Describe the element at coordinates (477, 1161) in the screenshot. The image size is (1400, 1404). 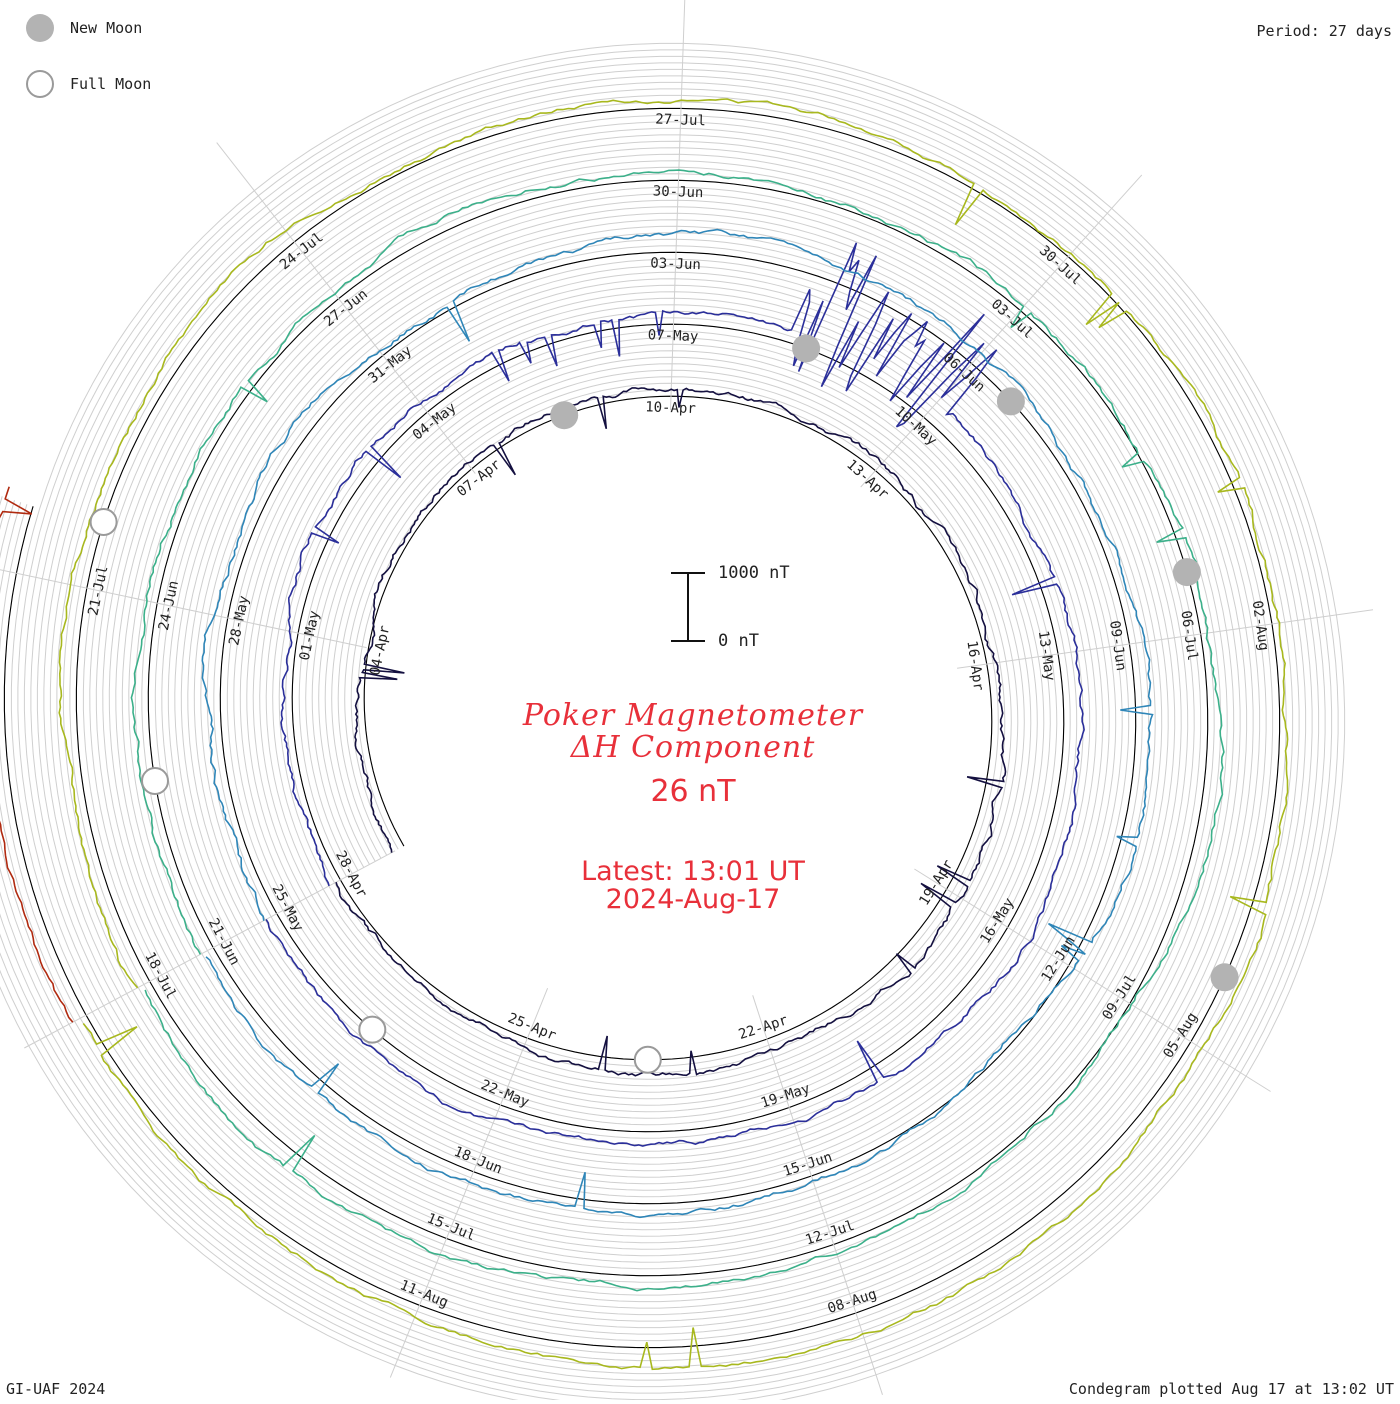
I see `date-tick-label: 18-Jun` at that location.